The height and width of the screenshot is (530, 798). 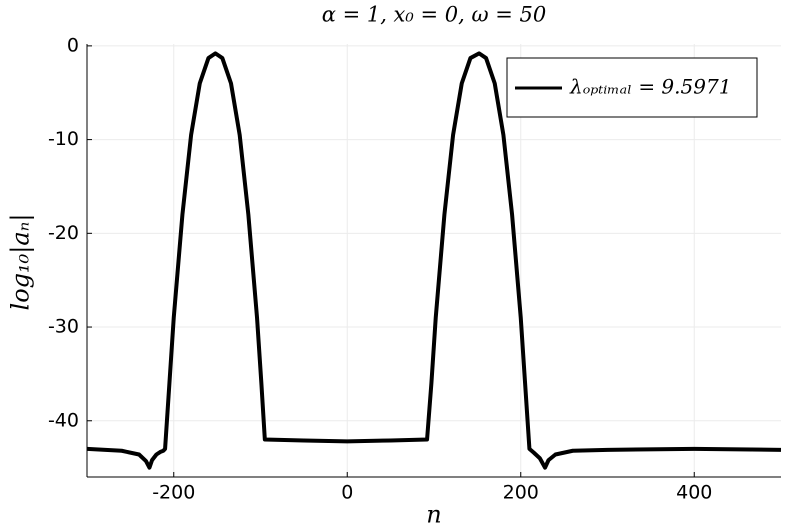 What do you see at coordinates (650, 87) in the screenshot?
I see `legend-label: λₒₚₜᵢₘₐₗ = 9.5971` at bounding box center [650, 87].